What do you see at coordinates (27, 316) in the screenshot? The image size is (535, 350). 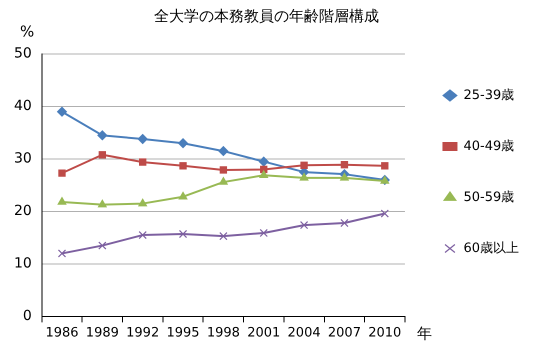 I see `y-tick-label: 0` at bounding box center [27, 316].